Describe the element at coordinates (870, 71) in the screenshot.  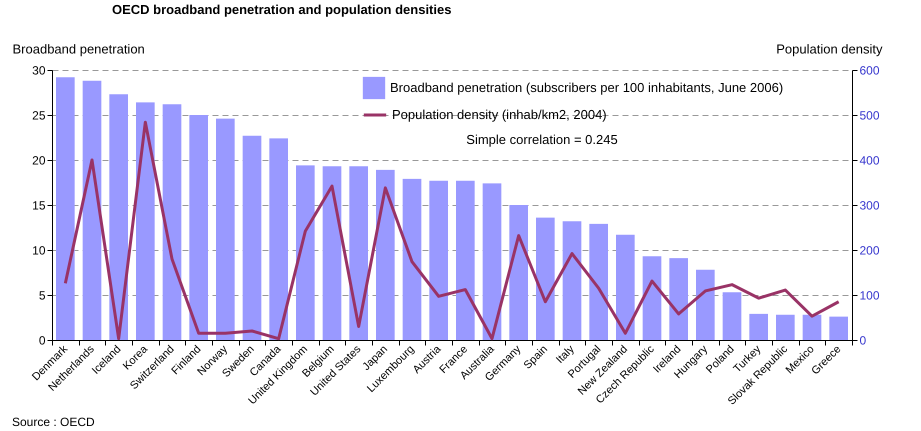
I see `y2-tick-label: 600` at that location.